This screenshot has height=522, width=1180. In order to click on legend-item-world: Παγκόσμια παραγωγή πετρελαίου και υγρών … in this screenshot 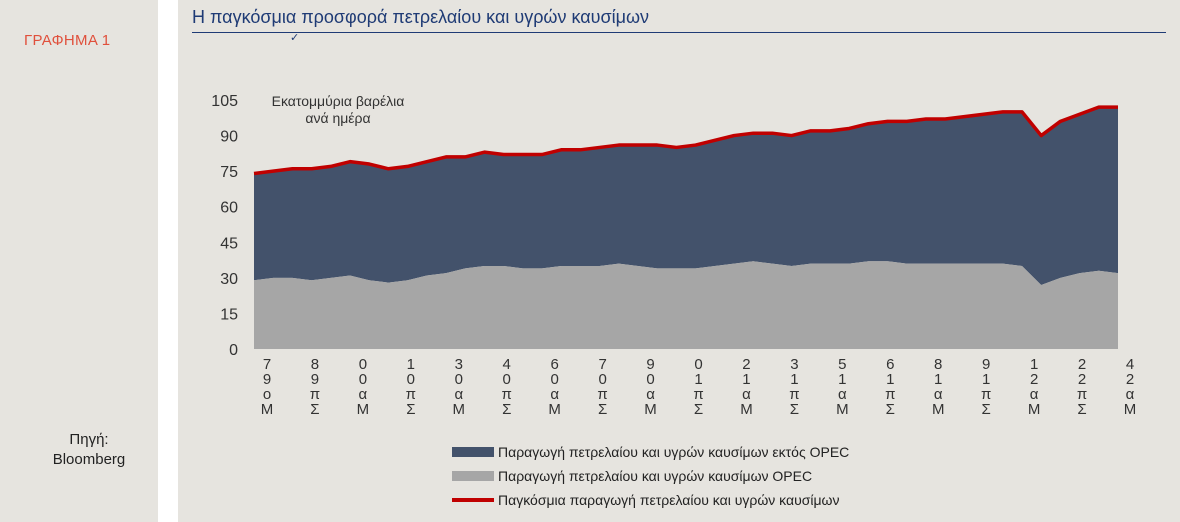, I will do `click(650, 500)`.